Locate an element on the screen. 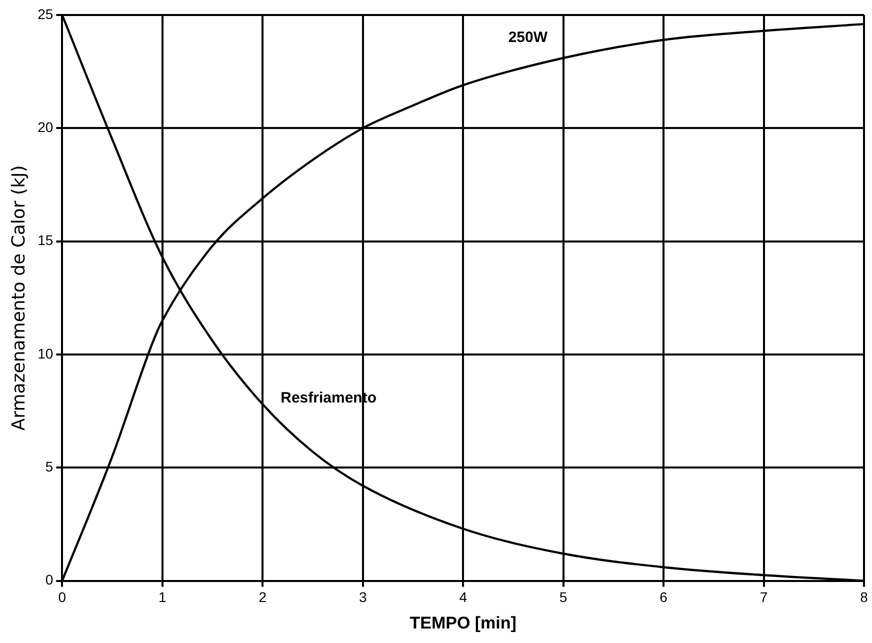  x-tick-label: 0 is located at coordinates (62, 597).